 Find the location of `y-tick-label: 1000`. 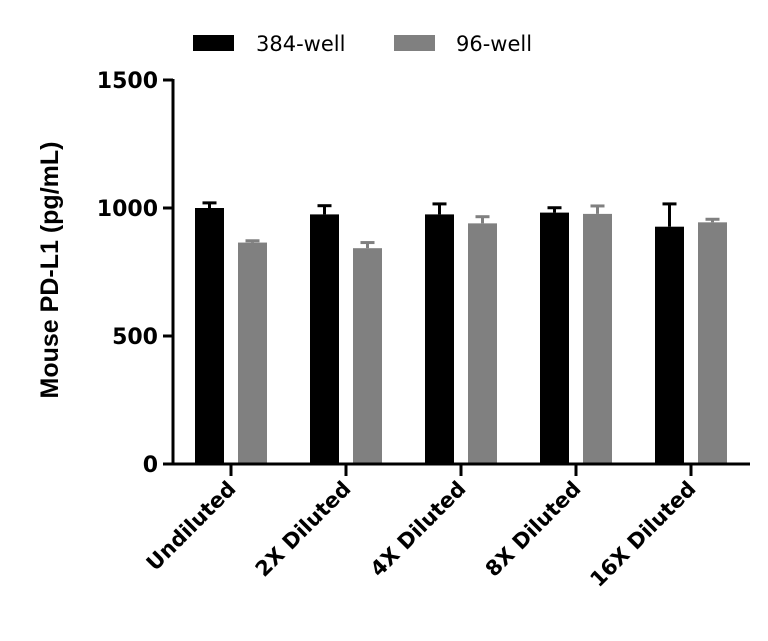

y-tick-label: 1000 is located at coordinates (127, 209).